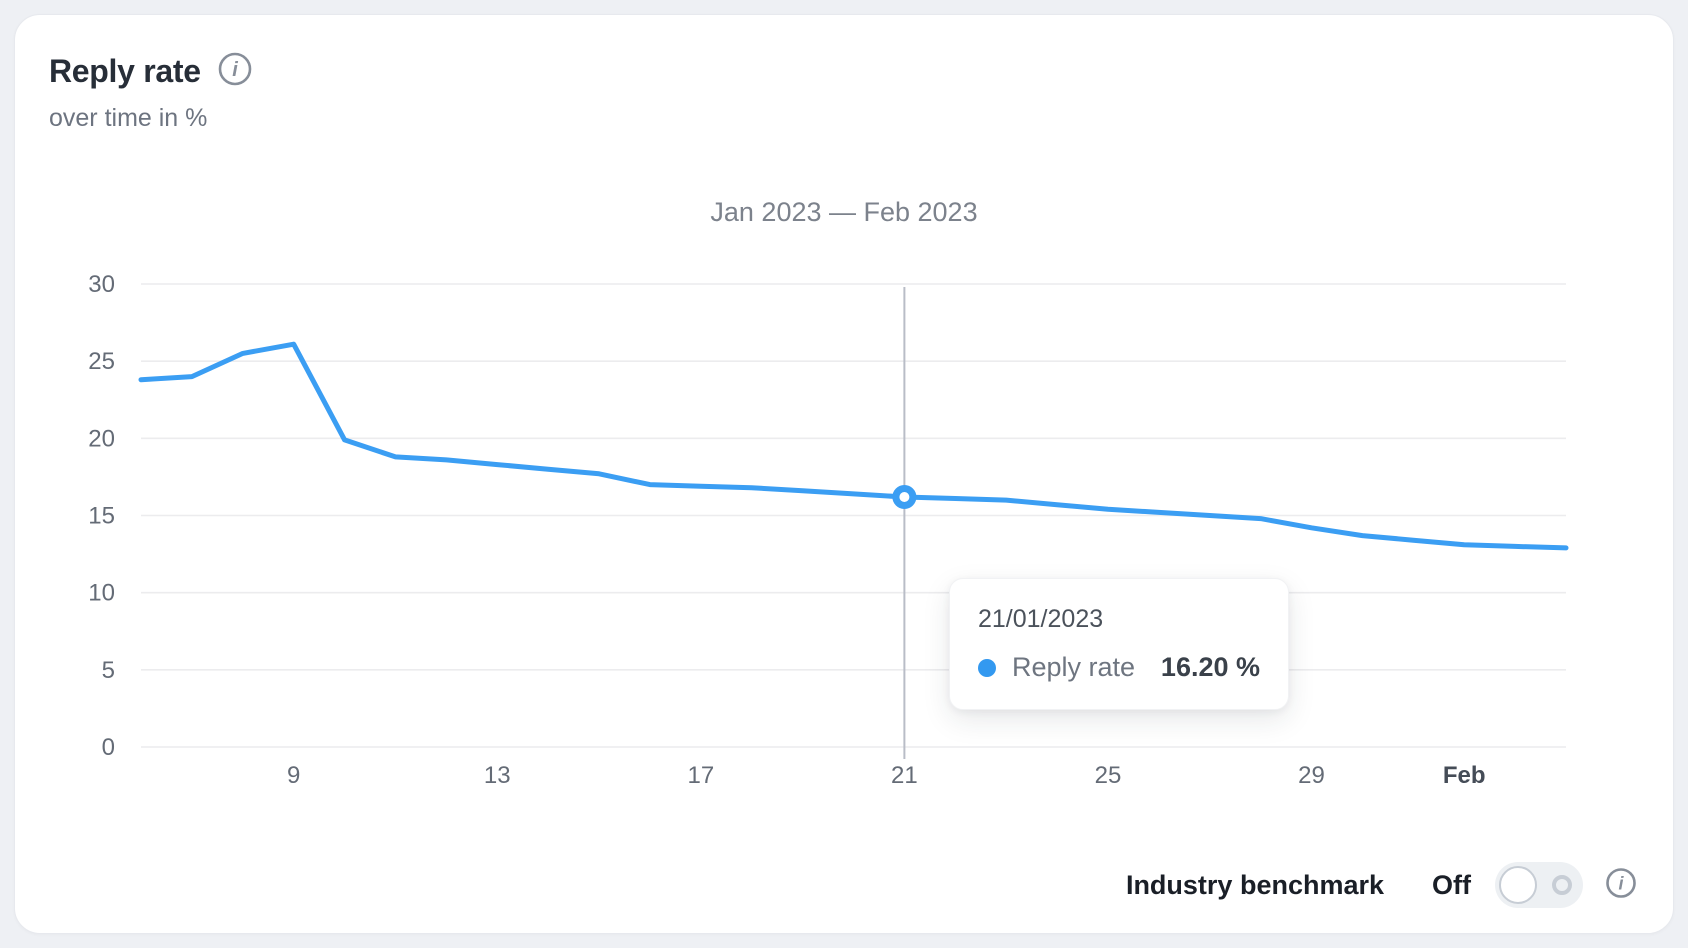 Image resolution: width=1688 pixels, height=948 pixels. What do you see at coordinates (101, 284) in the screenshot?
I see `y-axis-tick-label: 30` at bounding box center [101, 284].